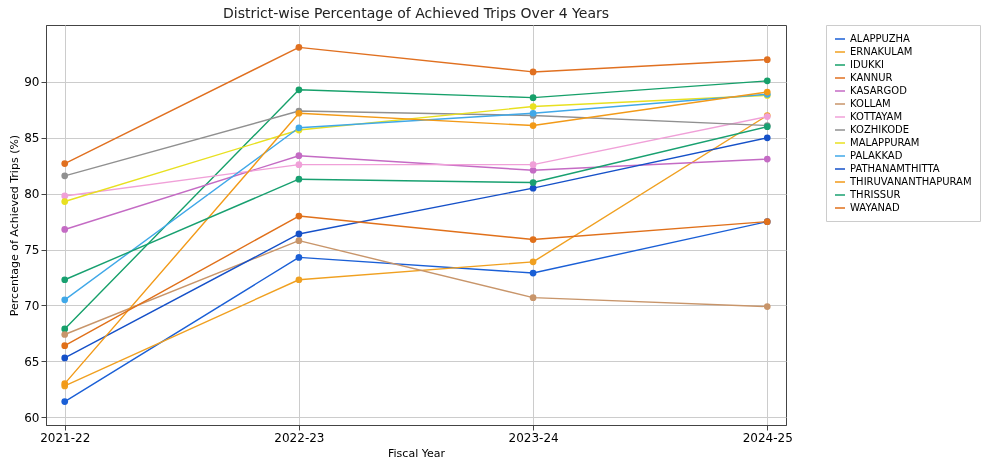  What do you see at coordinates (32, 138) in the screenshot?
I see `y-tick-label: 85` at bounding box center [32, 138].